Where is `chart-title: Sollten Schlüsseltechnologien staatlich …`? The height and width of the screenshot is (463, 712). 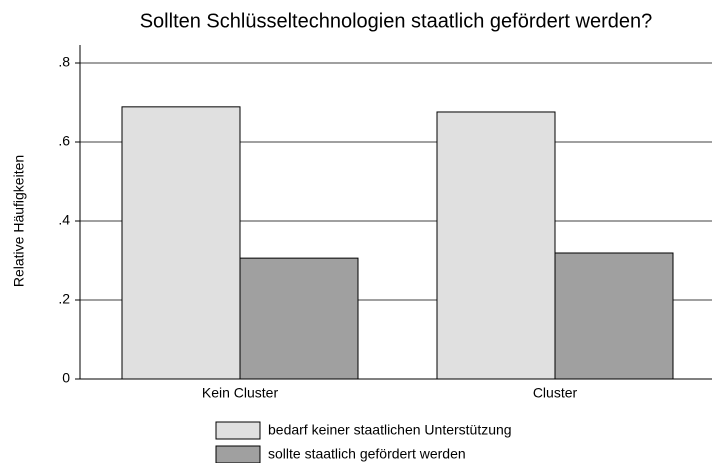
chart-title: Sollten Schlüsseltechnologien staatlich … is located at coordinates (396, 21).